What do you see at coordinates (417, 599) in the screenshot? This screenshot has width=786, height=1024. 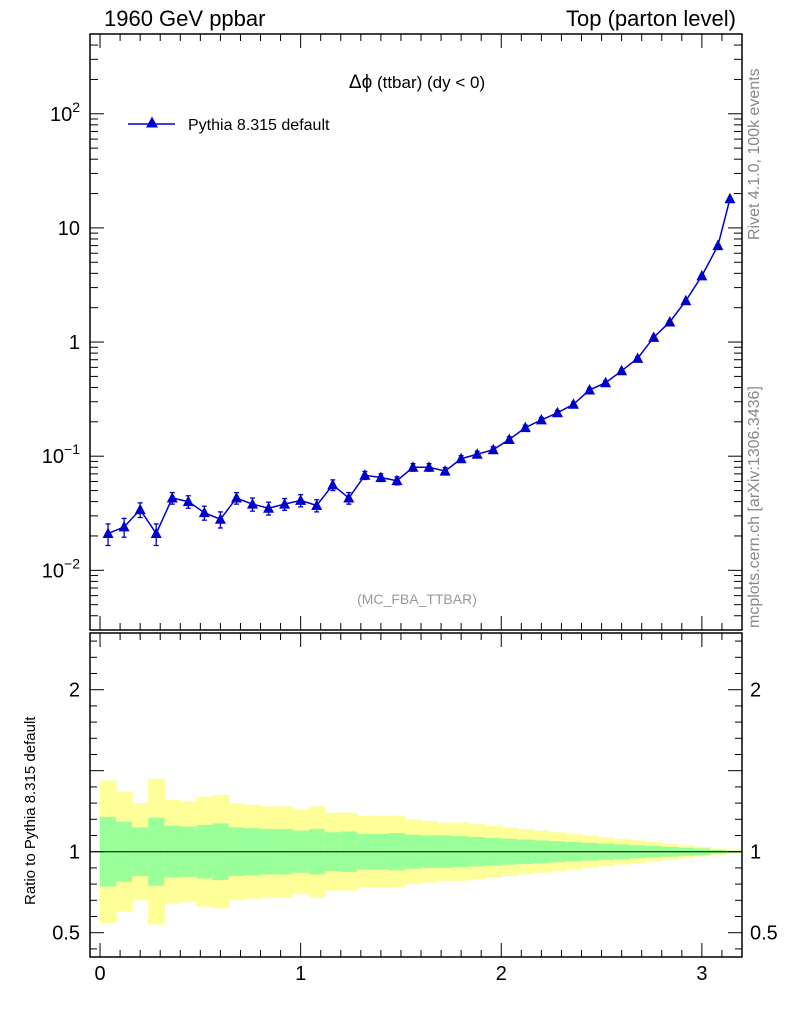 I see `analysis-tag: (MC_FBA_TTBAR)` at bounding box center [417, 599].